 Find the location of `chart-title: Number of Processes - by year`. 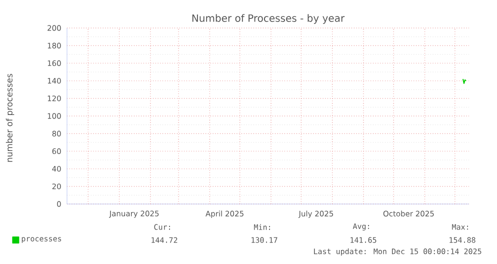

chart-title: Number of Processes - by year is located at coordinates (268, 19).